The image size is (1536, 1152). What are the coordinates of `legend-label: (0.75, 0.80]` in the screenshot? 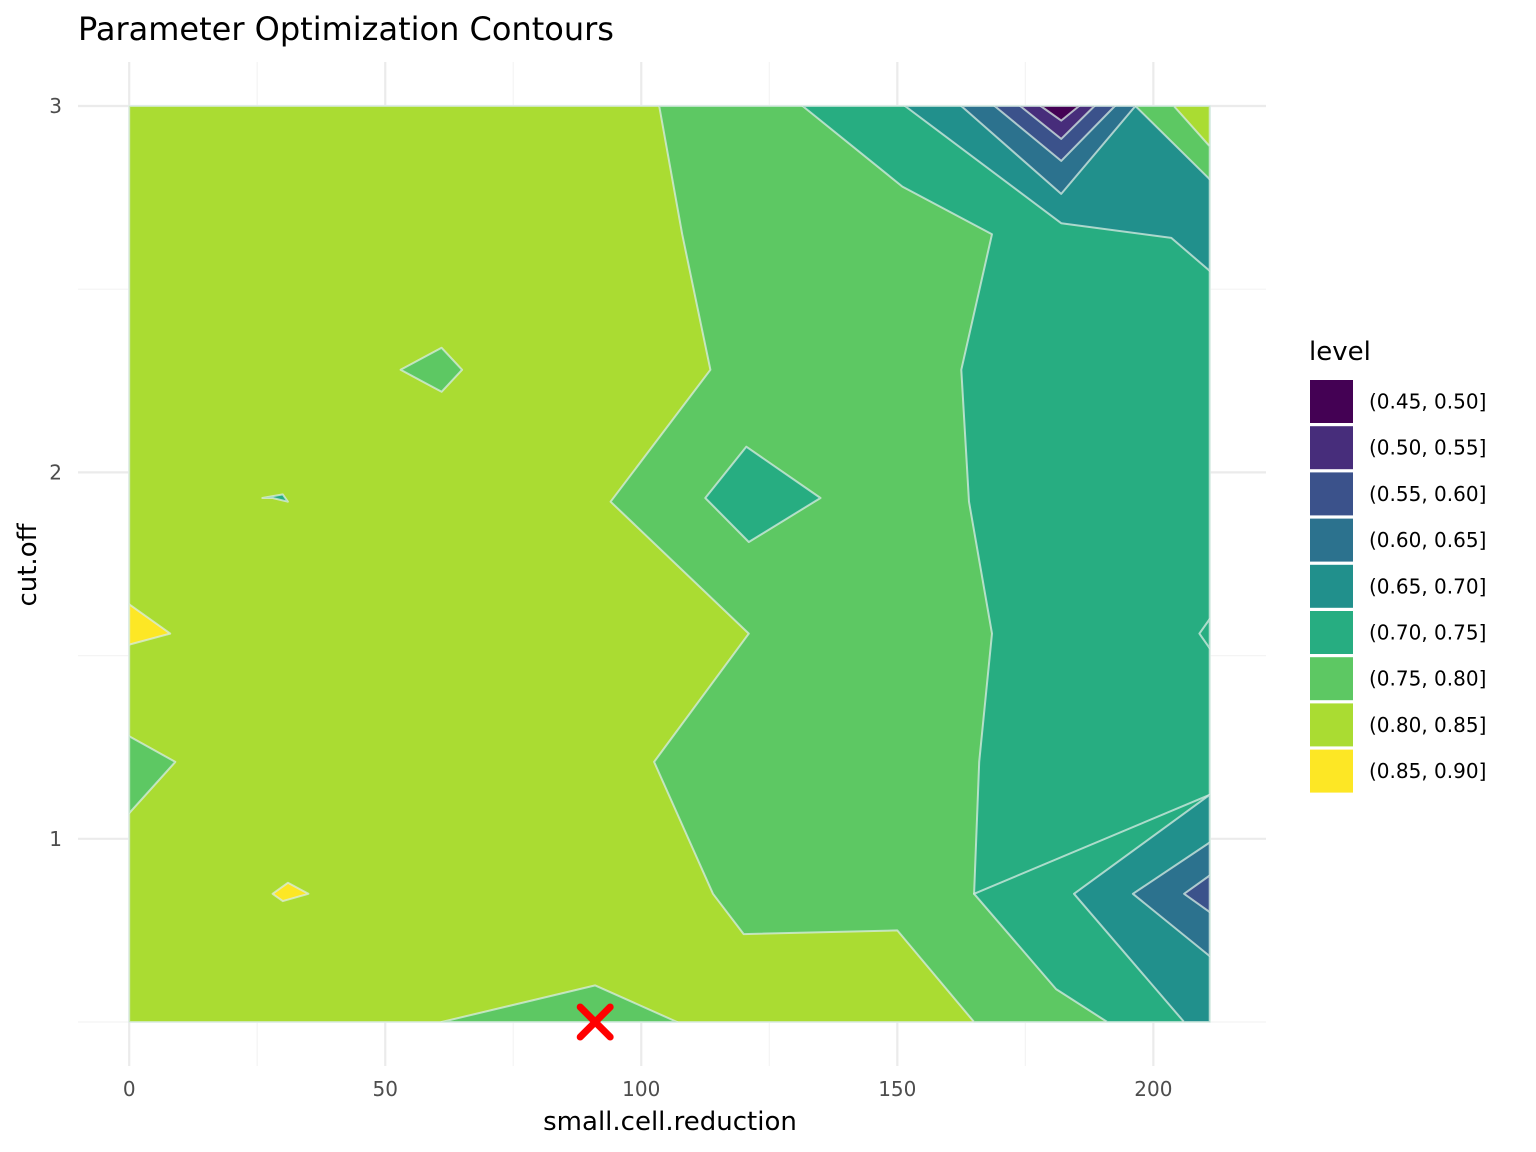 It's located at (1427, 679).